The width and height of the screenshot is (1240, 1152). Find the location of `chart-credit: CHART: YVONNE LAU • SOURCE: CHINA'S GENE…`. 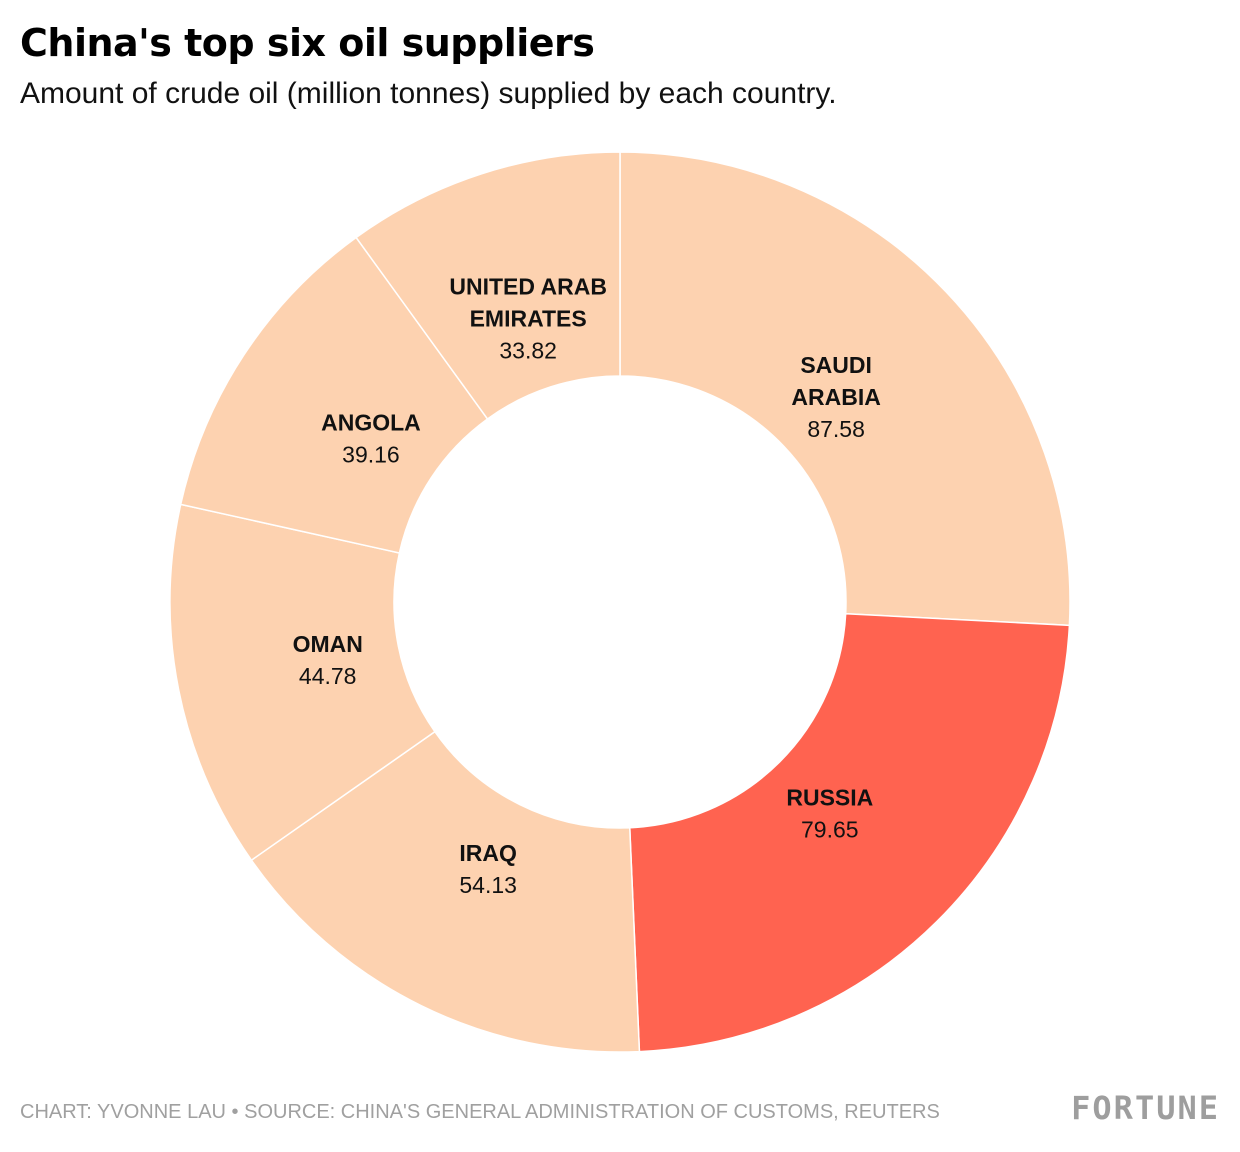

chart-credit: CHART: YVONNE LAU • SOURCE: CHINA'S GENE… is located at coordinates (480, 1112).